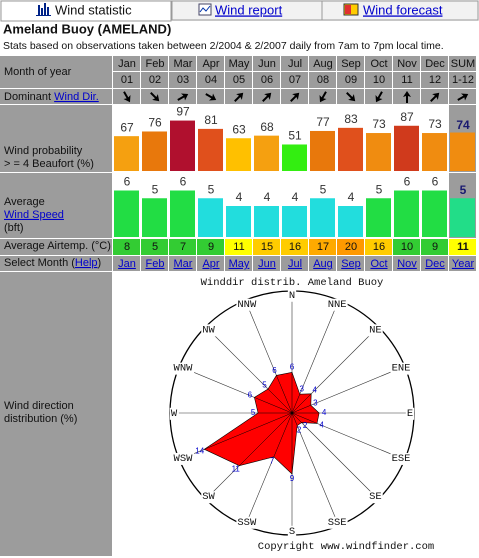 The height and width of the screenshot is (558, 479). Describe the element at coordinates (314, 389) in the screenshot. I see `rose-value: 4` at that location.